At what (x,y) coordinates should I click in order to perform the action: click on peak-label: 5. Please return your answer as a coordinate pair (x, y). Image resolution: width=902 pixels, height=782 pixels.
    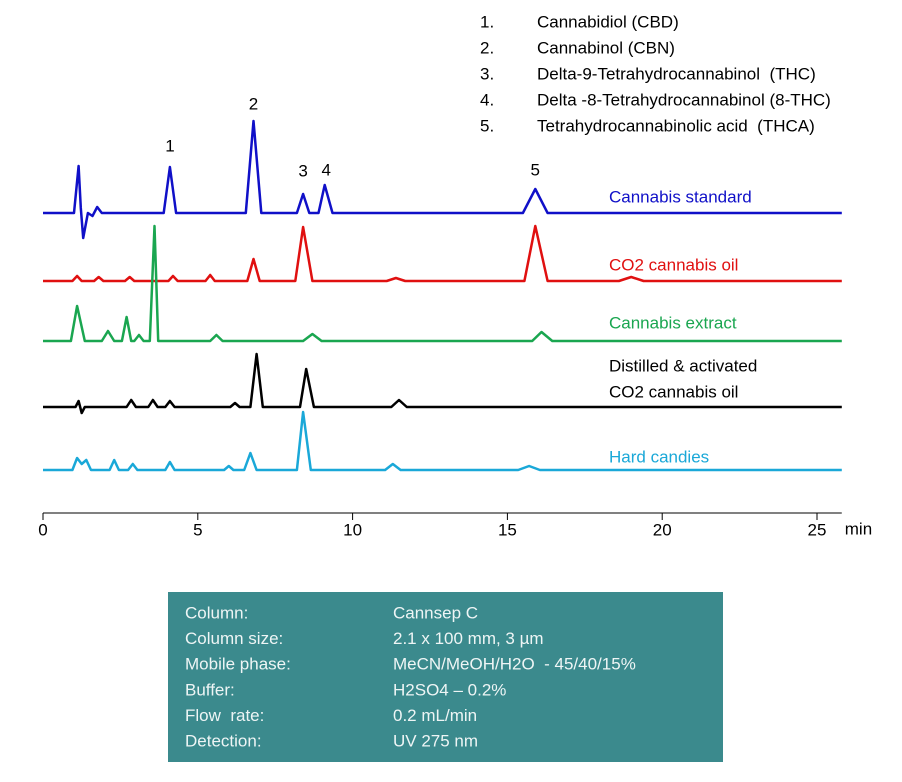
    Looking at the image, I should click on (535, 169).